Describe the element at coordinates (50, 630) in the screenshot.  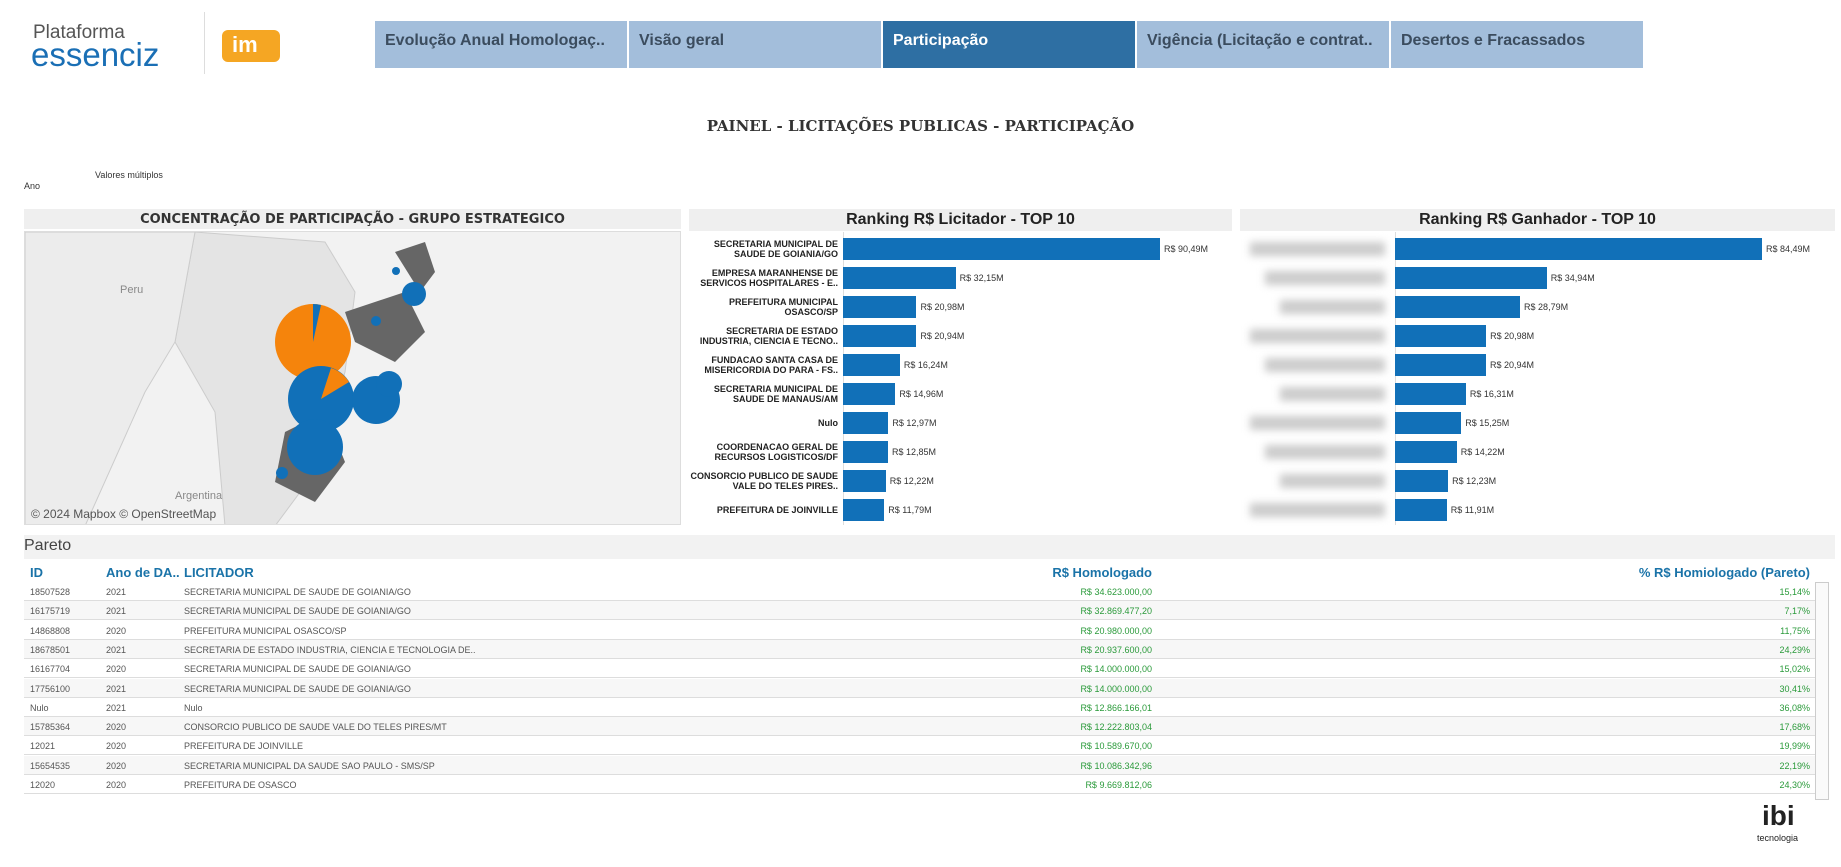
I see `table-cell: 14868808` at that location.